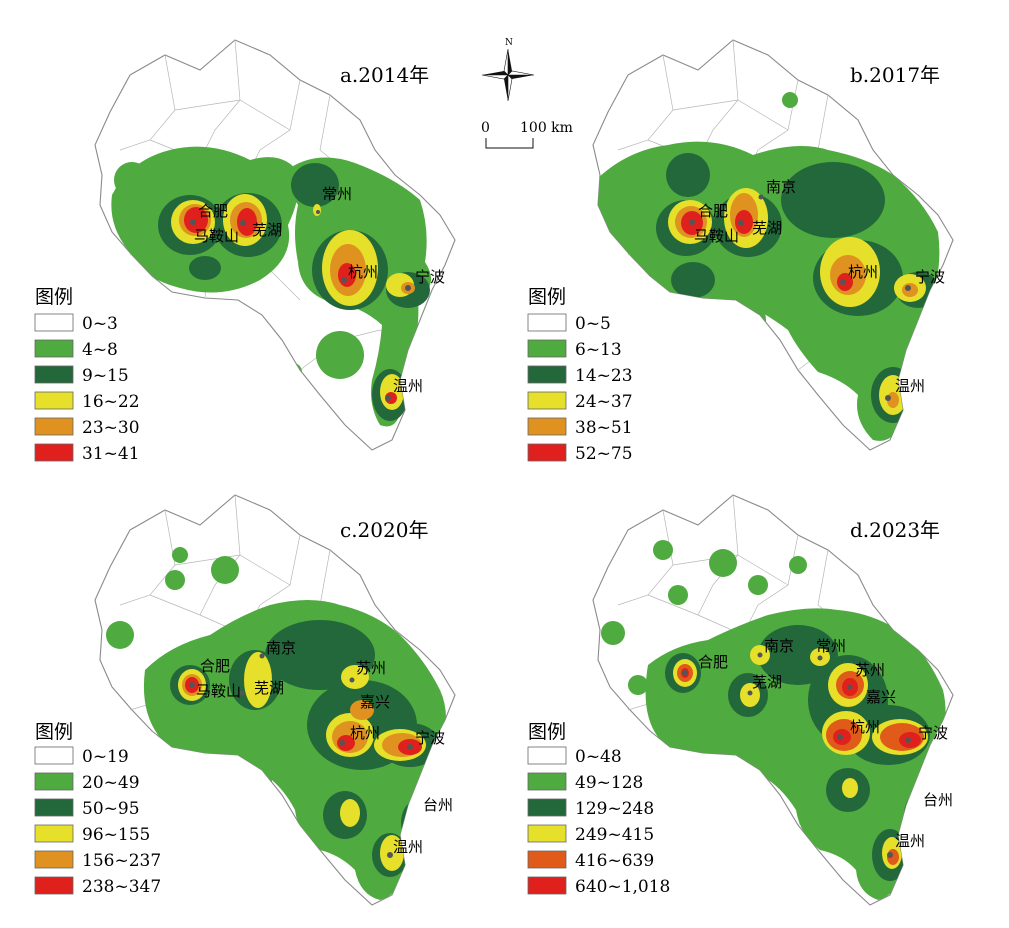 Image resolution: width=1009 pixels, height=928 pixels. I want to click on legend-label: 31~41, so click(111, 454).